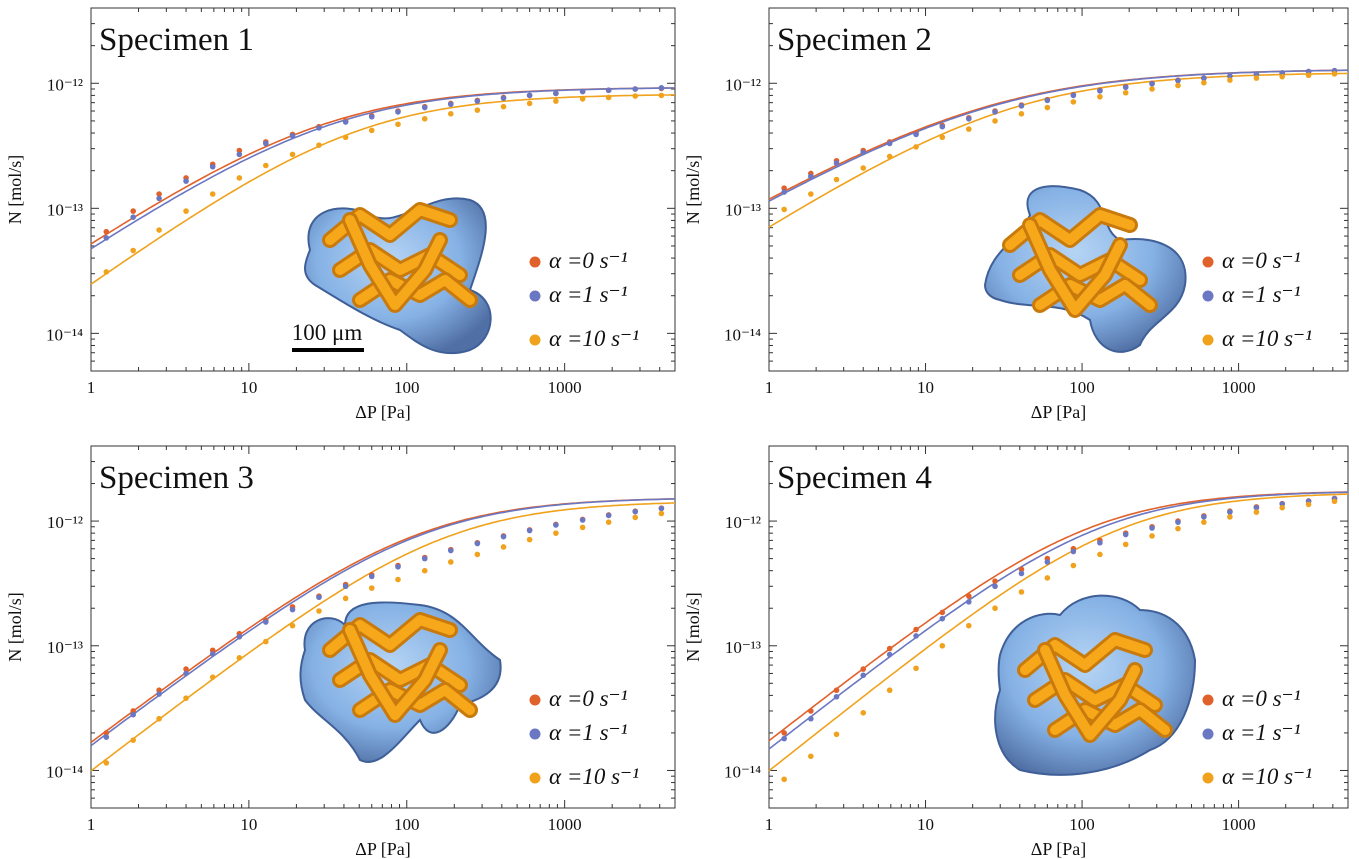 This screenshot has height=859, width=1359. What do you see at coordinates (743, 522) in the screenshot?
I see `y-tick-label: 10⁻¹²` at bounding box center [743, 522].